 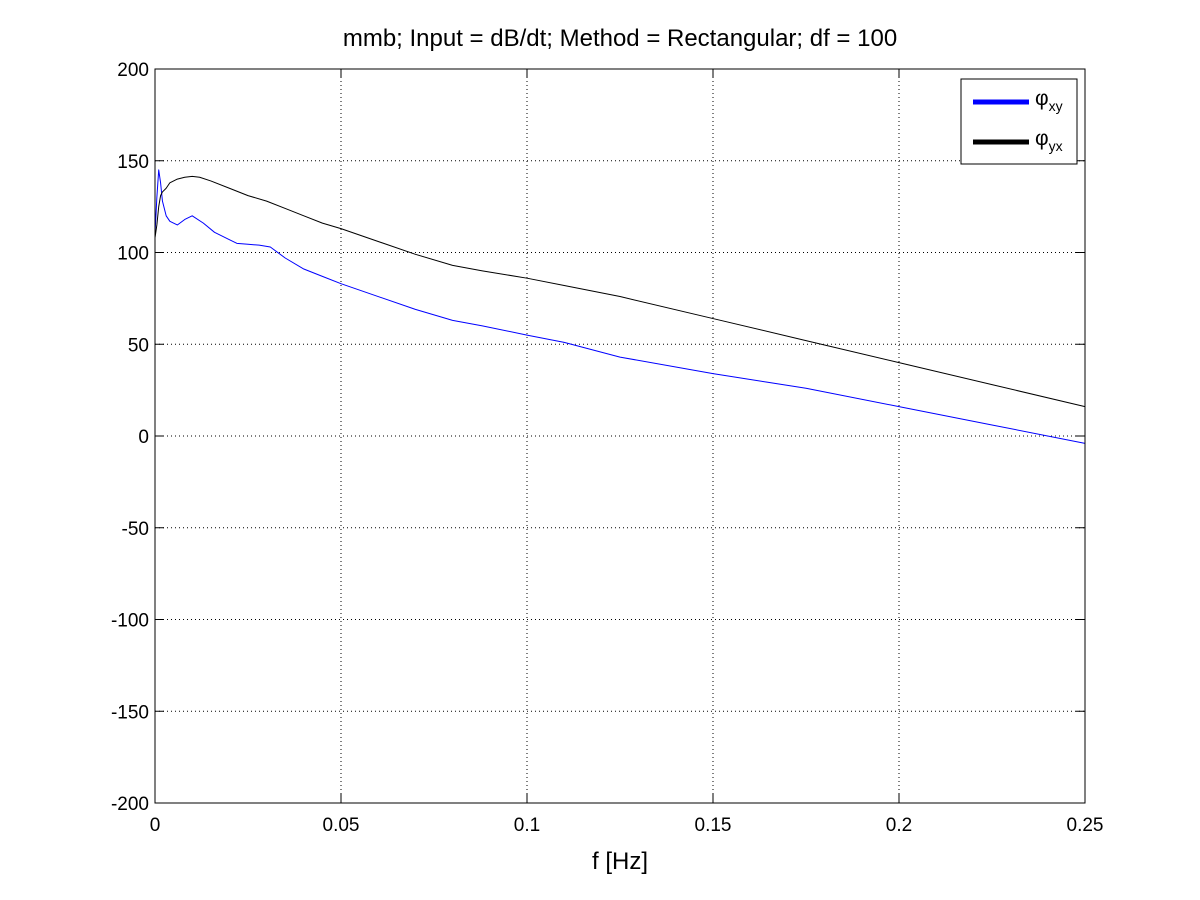 I want to click on y-tick-label: -50, so click(x=135, y=529).